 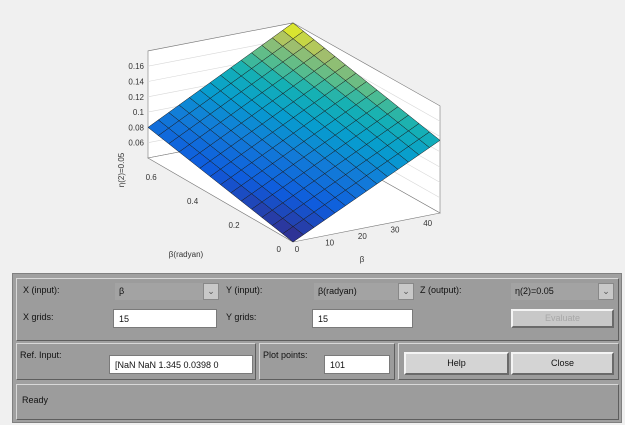 I want to click on z-tick-label: 0.06, so click(x=136, y=143).